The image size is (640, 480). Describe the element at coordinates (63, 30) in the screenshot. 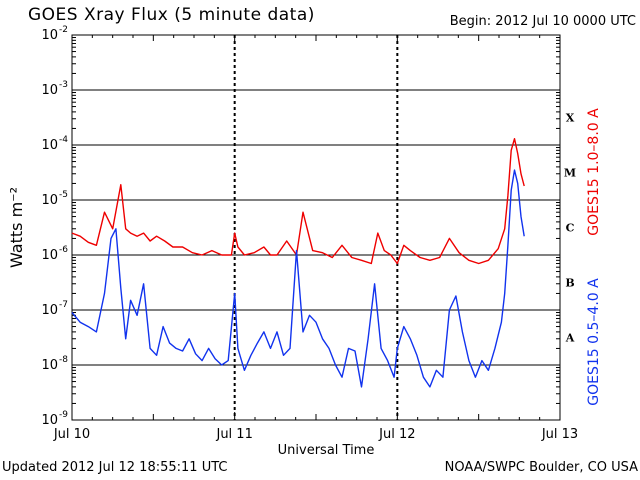

I see `y-tick-exponent: -2` at that location.